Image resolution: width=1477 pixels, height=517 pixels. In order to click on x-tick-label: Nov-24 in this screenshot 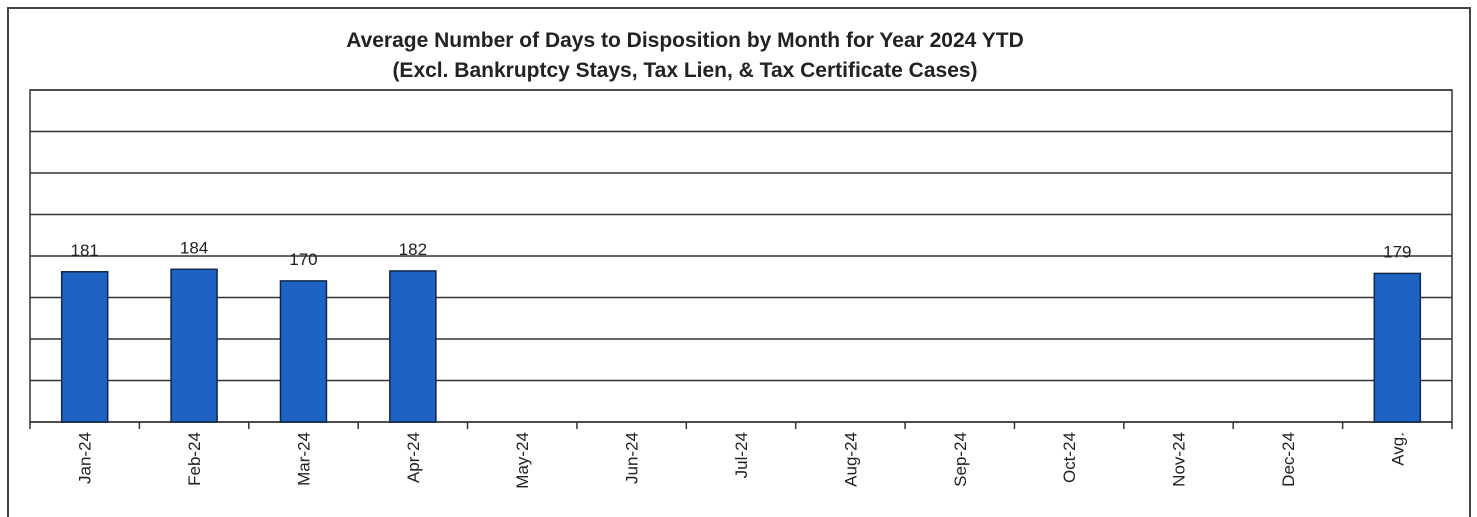, I will do `click(1179, 459)`.